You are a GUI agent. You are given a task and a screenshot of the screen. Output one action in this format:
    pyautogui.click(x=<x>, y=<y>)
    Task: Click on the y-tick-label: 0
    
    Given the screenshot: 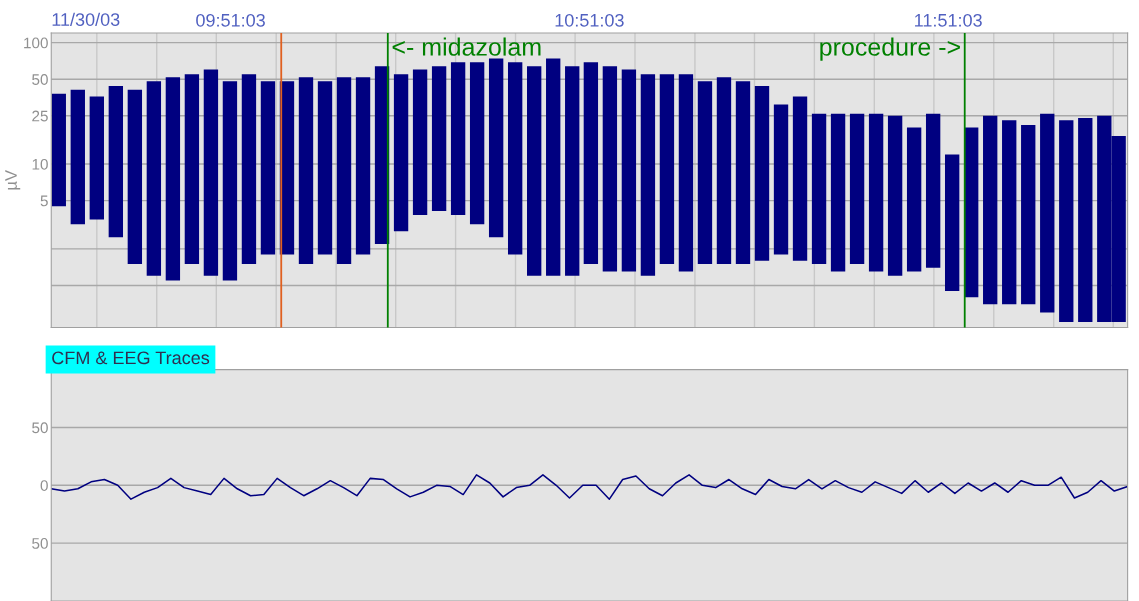 What is the action you would take?
    pyautogui.click(x=44, y=485)
    